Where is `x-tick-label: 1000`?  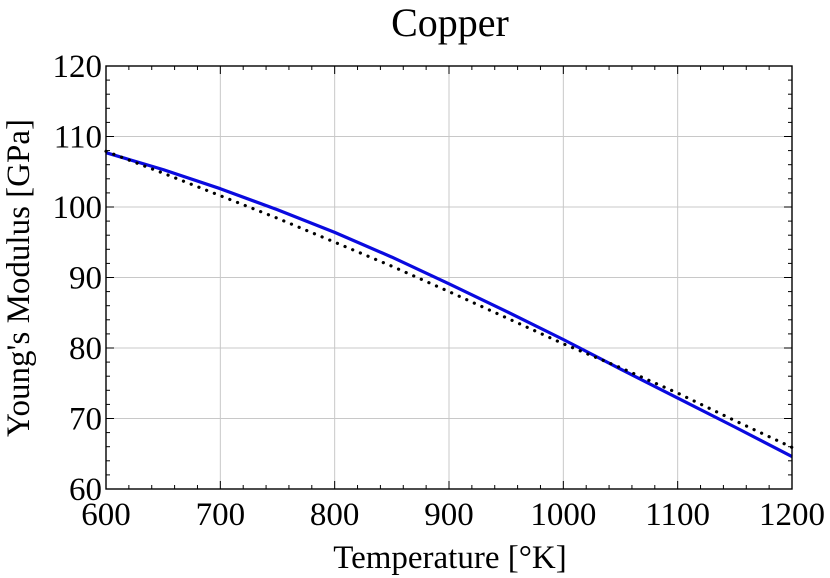
x-tick-label: 1000 is located at coordinates (563, 515).